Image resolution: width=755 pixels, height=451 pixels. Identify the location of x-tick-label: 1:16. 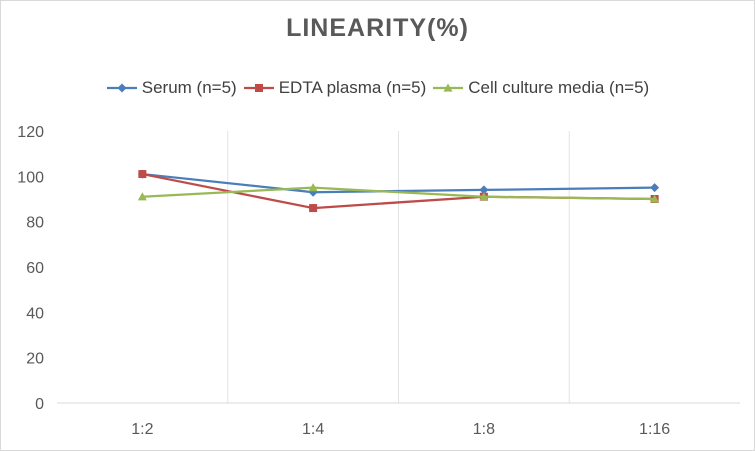
(654, 429).